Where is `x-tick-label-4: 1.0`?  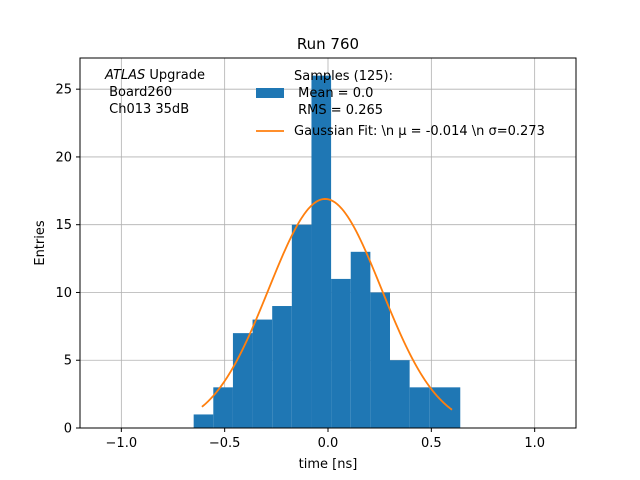
x-tick-label-4: 1.0 is located at coordinates (534, 443).